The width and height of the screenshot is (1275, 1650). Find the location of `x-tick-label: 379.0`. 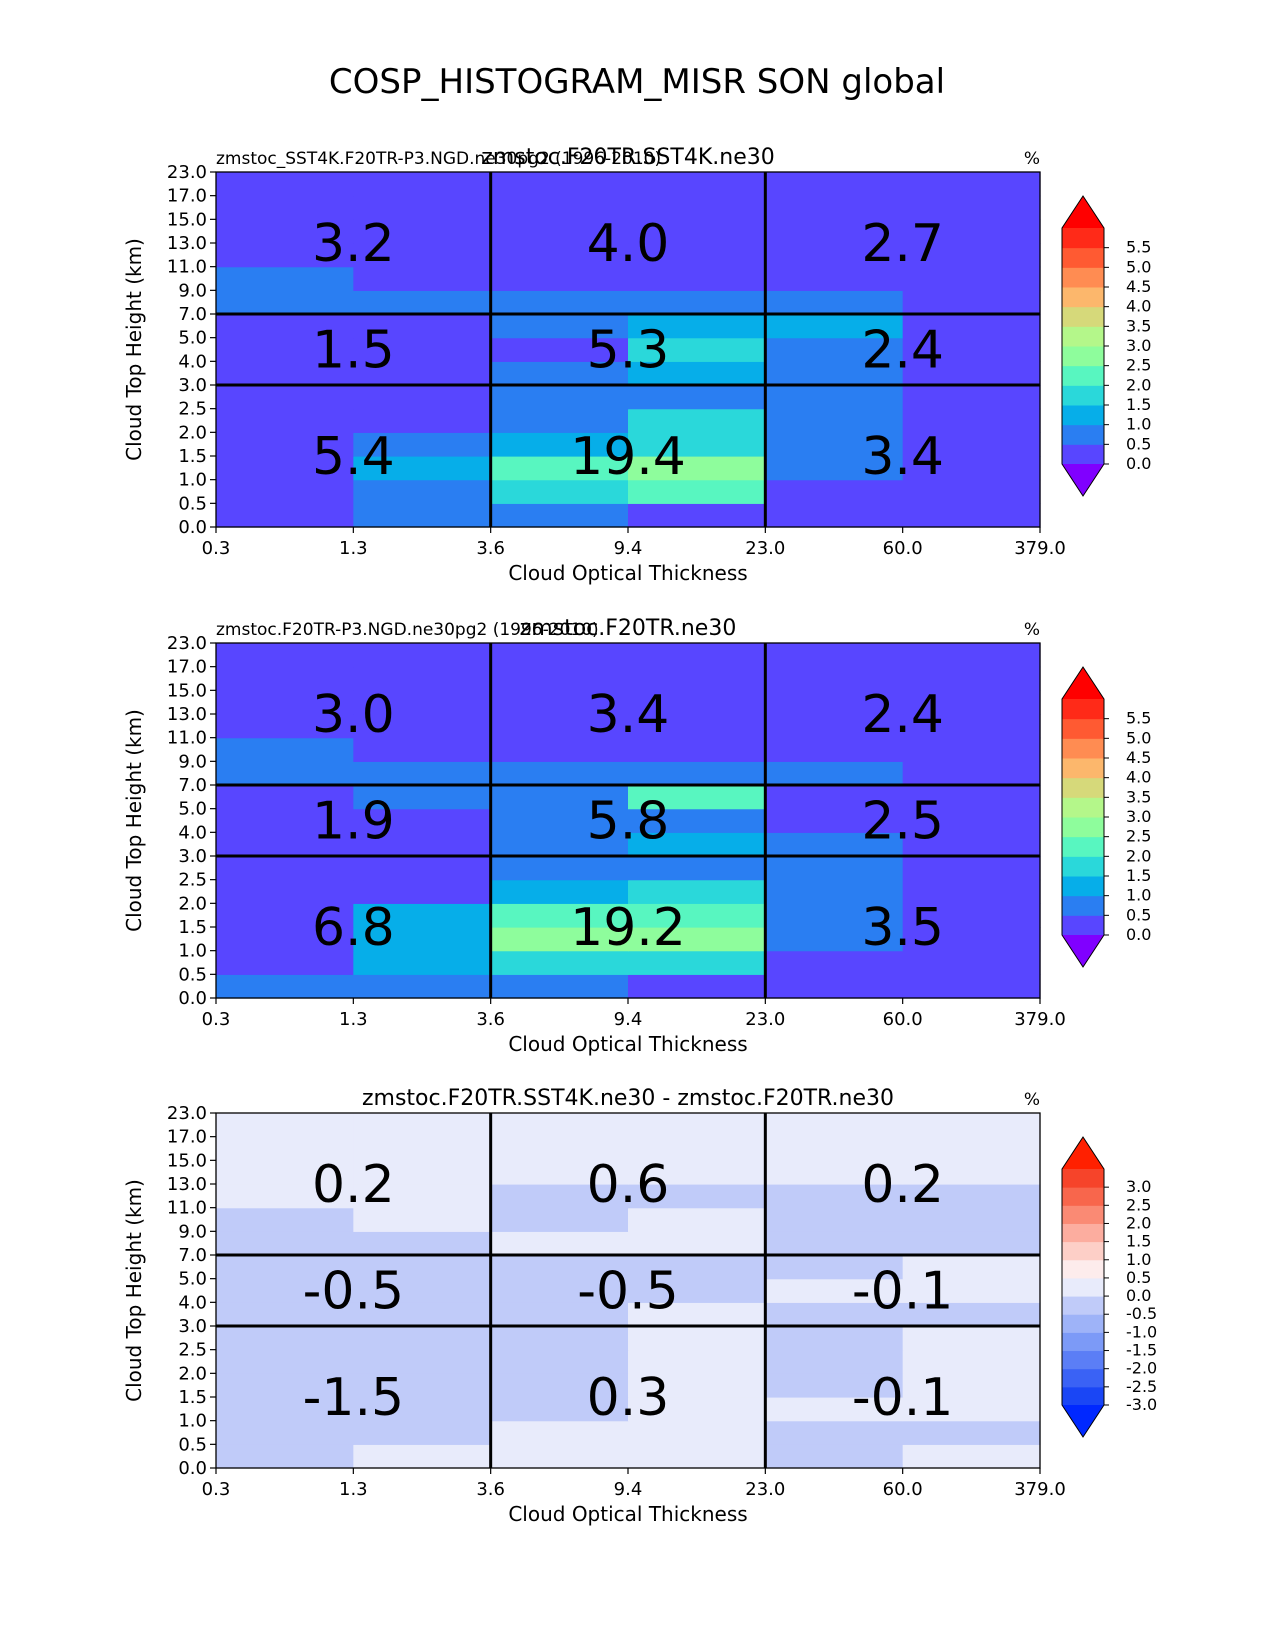

x-tick-label: 379.0 is located at coordinates (1040, 548).